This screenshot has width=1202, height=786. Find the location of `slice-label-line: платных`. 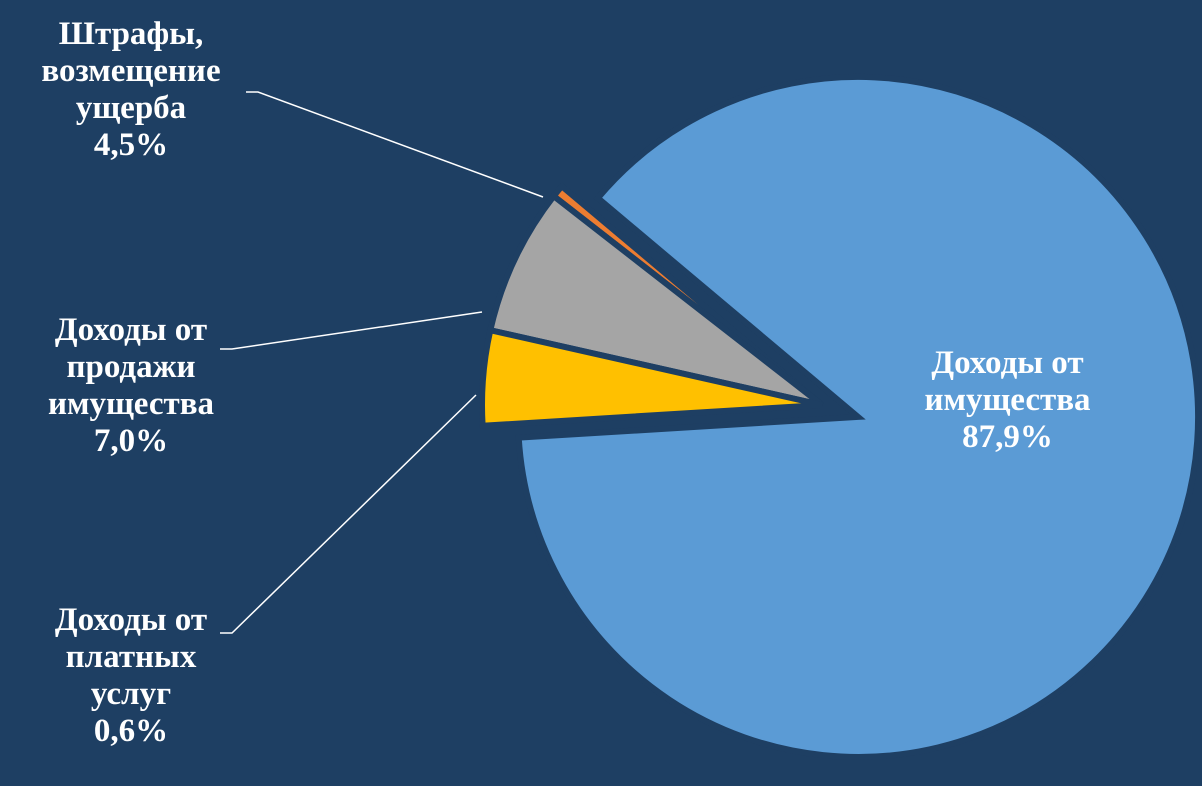

slice-label-line: платных is located at coordinates (131, 657).